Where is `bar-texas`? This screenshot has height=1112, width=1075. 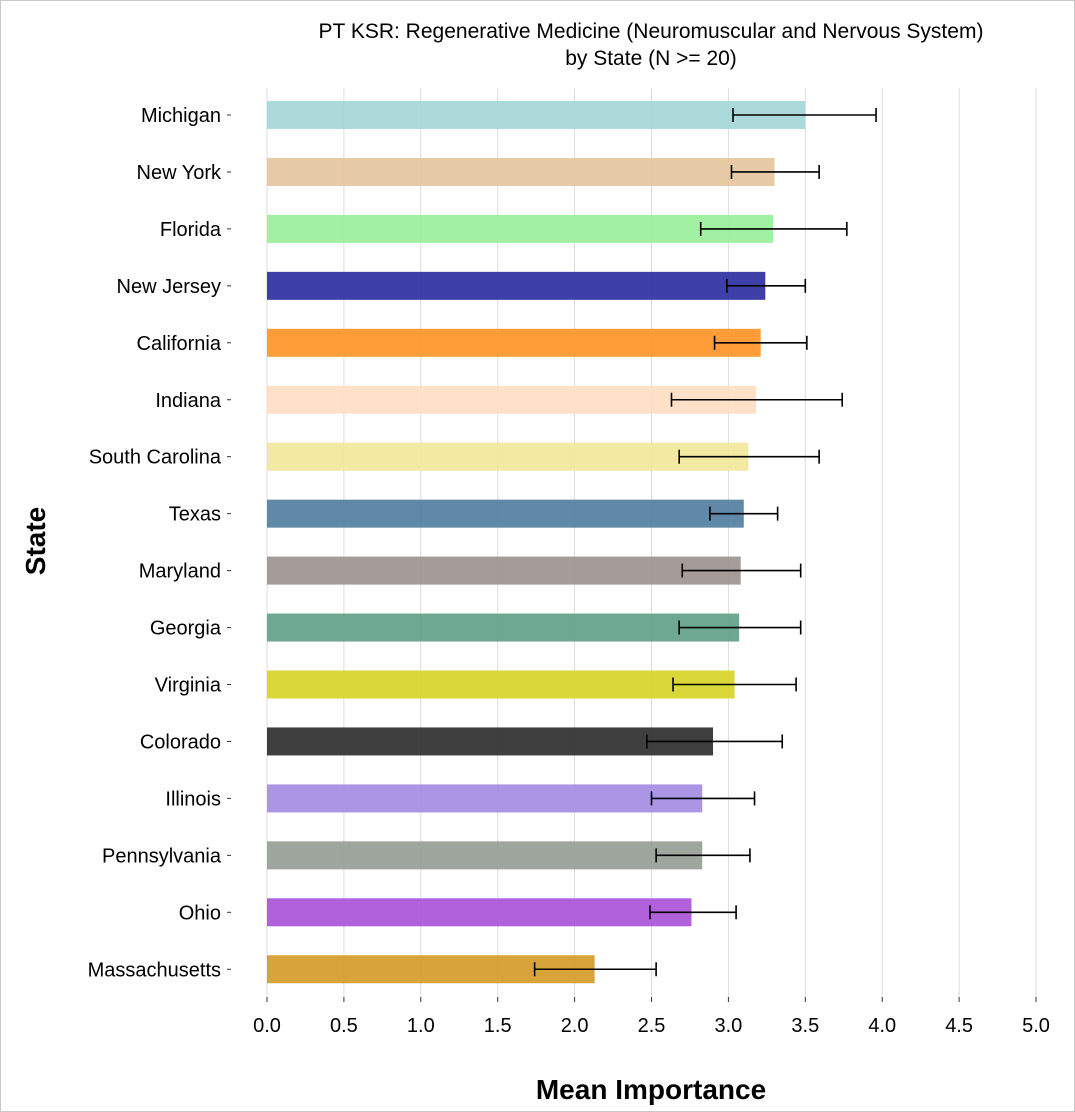 bar-texas is located at coordinates (505, 513).